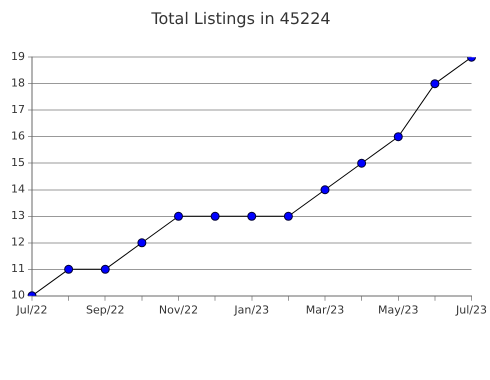 This screenshot has width=490, height=380. Describe the element at coordinates (471, 309) in the screenshot. I see `x-tick-label: Jul/23` at that location.